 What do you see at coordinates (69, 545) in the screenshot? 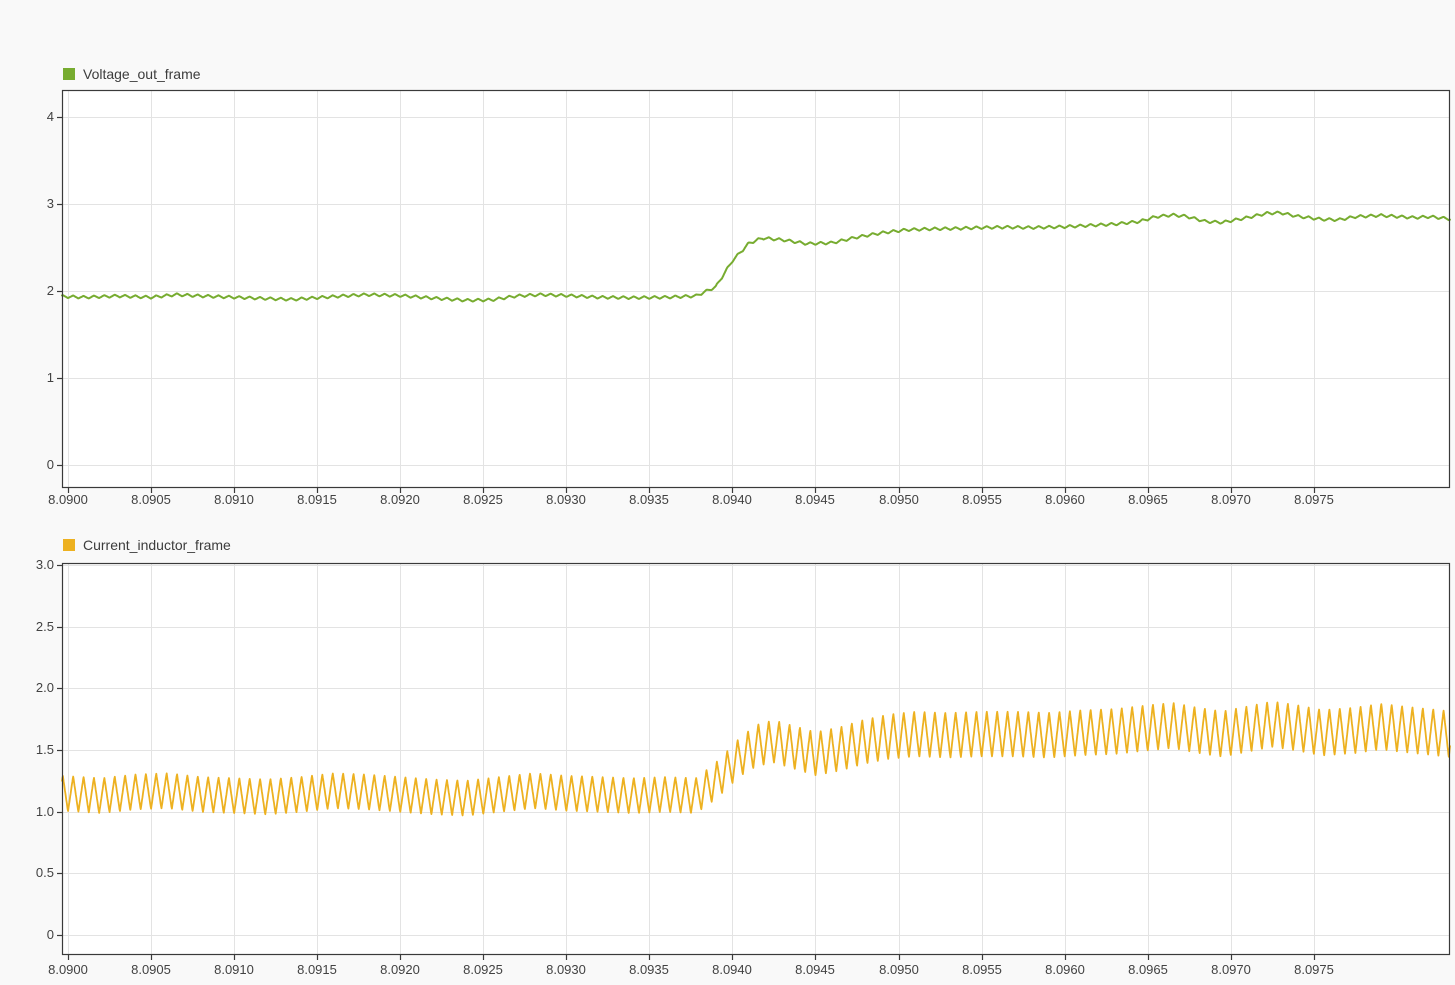
I see `current-legend-swatch` at bounding box center [69, 545].